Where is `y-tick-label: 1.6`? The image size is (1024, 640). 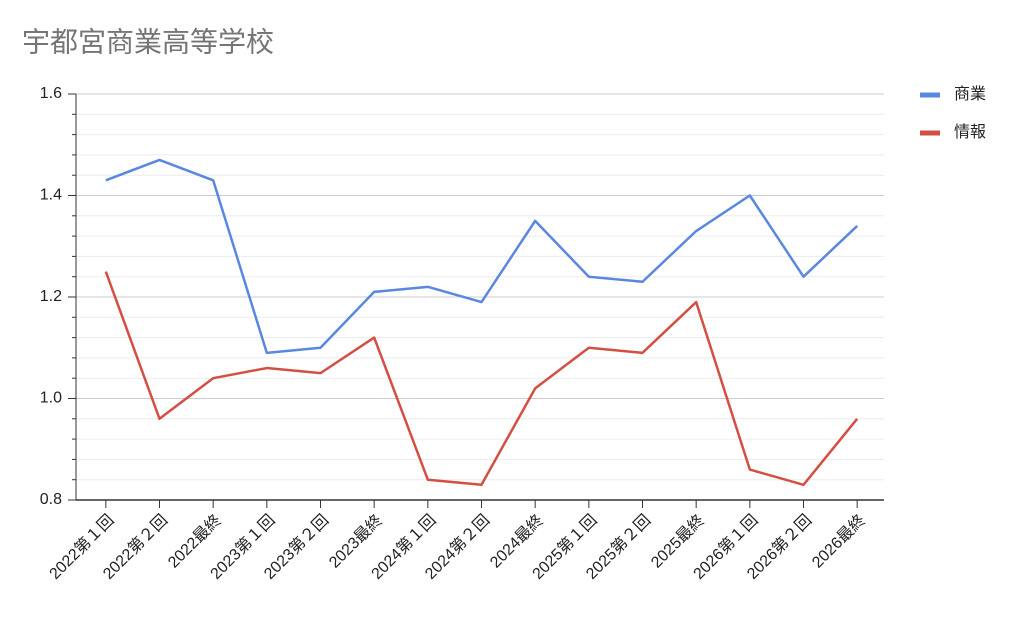 y-tick-label: 1.6 is located at coordinates (51, 93).